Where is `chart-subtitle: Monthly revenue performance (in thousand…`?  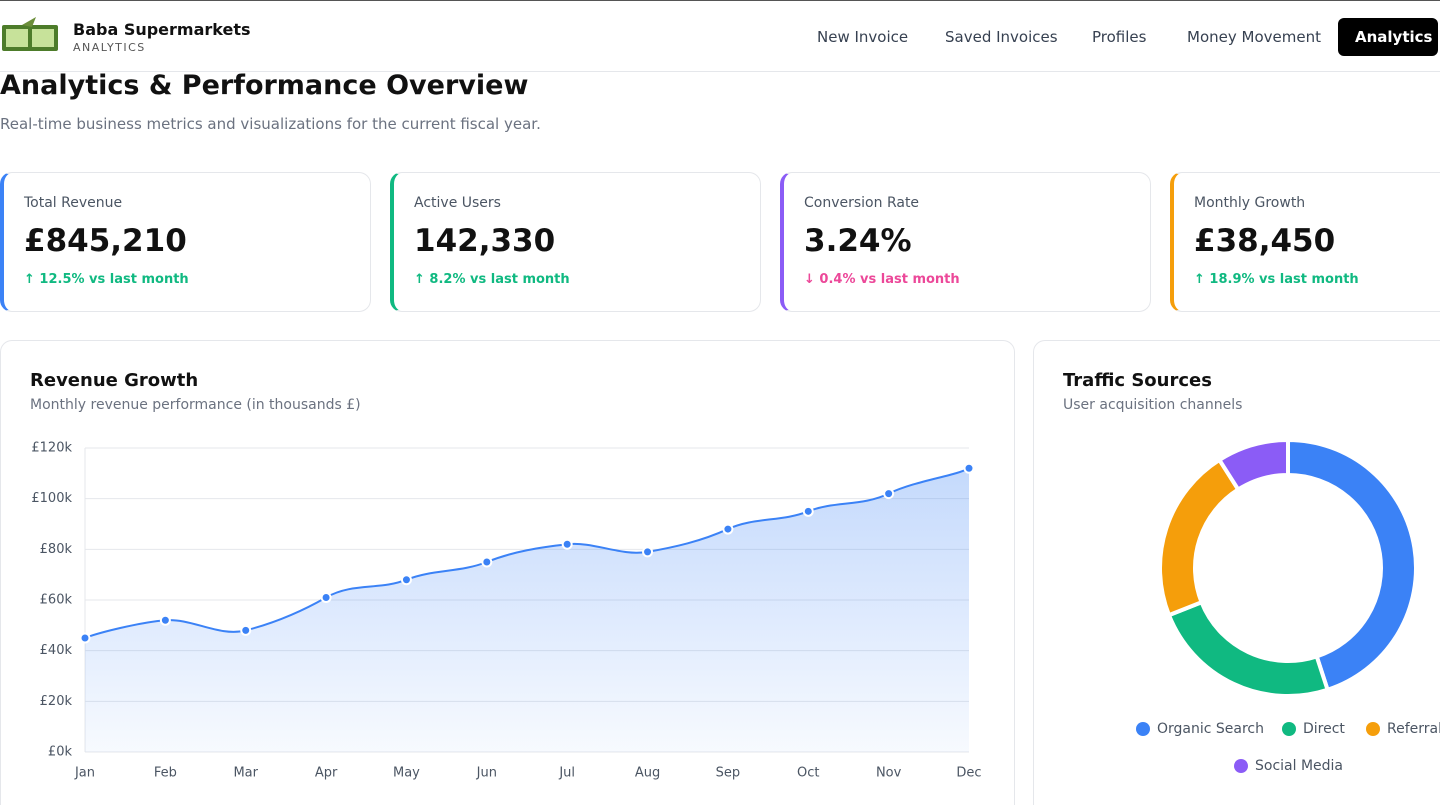 chart-subtitle: Monthly revenue performance (in thousand… is located at coordinates (195, 405).